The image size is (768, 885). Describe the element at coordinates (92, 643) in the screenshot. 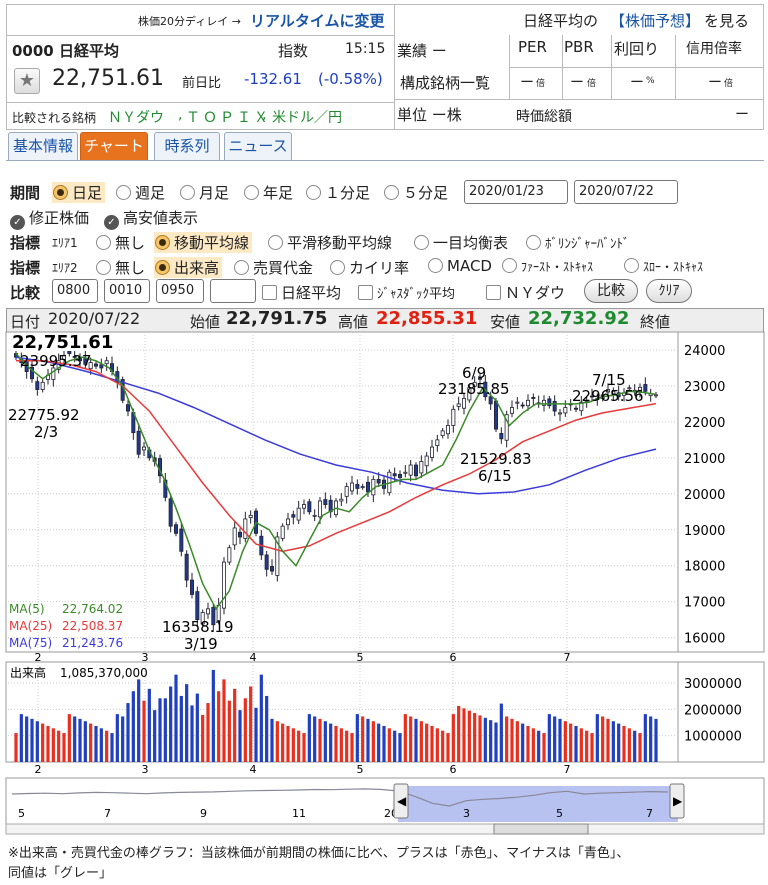

I see `ma-legend-value: 21,243.76` at that location.